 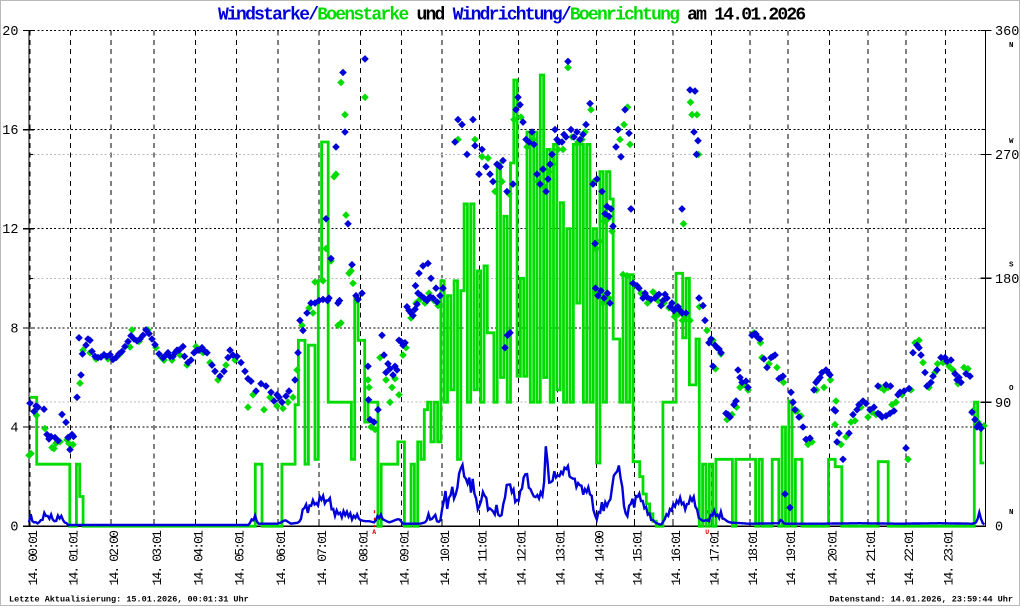 What do you see at coordinates (921, 599) in the screenshot?
I see `svg-text:Datenstand: 14.01.2026, 23:59:: Datenstand: 14.01.2026, 23:59:44 Uhr` at bounding box center [921, 599].